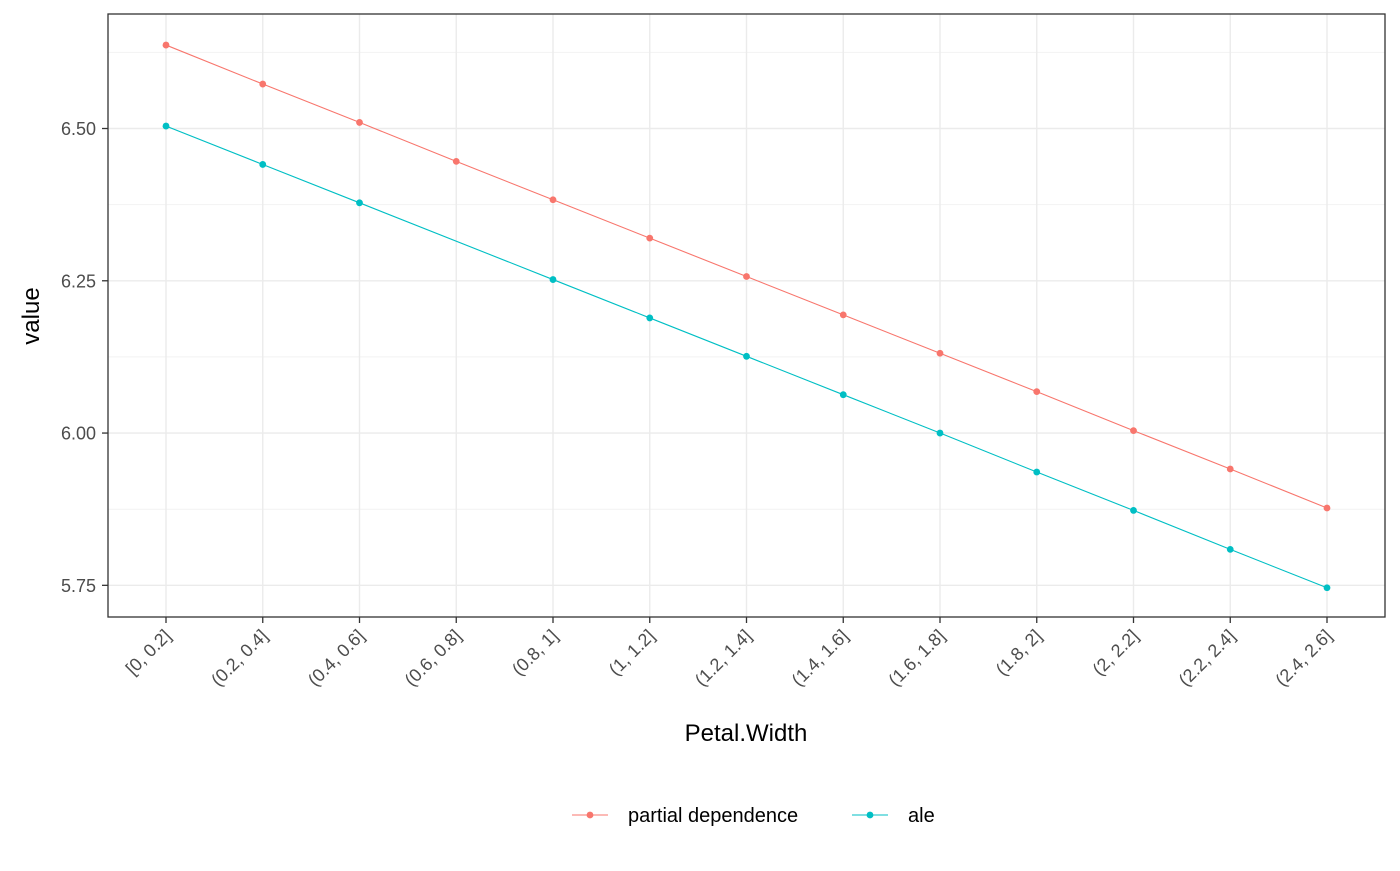  Describe the element at coordinates (820, 658) in the screenshot. I see `x-tick-label: (1.4, 1.6]` at that location.